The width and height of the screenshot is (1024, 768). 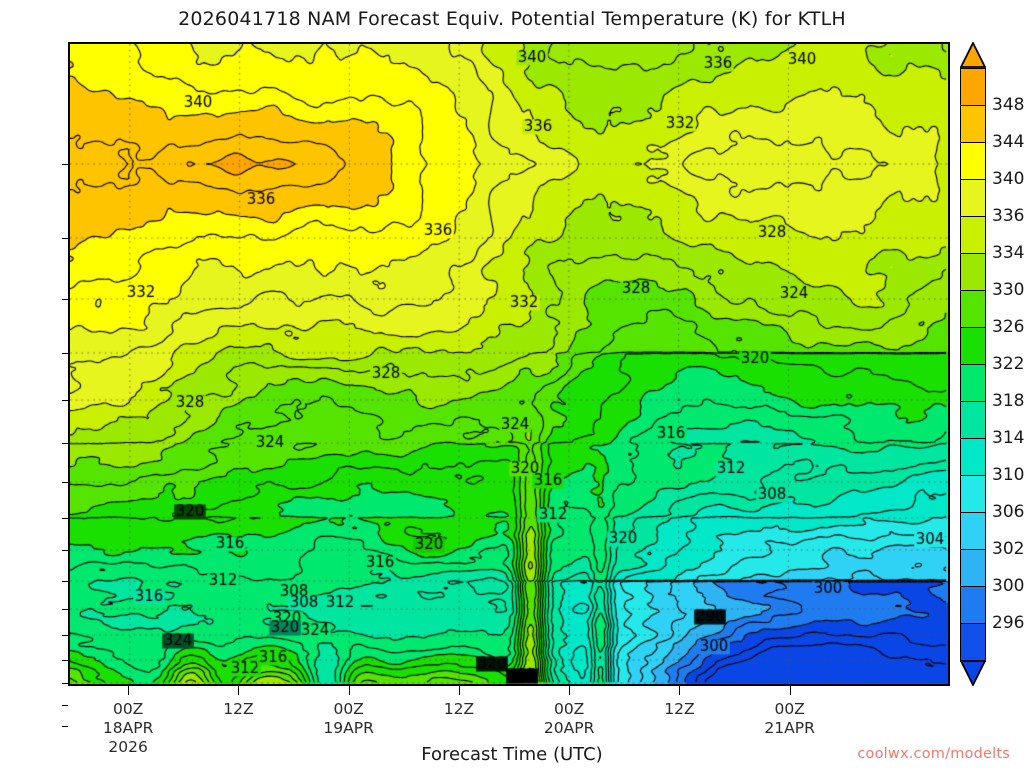 What do you see at coordinates (1008, 475) in the screenshot?
I see `colorbar-label: 310` at bounding box center [1008, 475].